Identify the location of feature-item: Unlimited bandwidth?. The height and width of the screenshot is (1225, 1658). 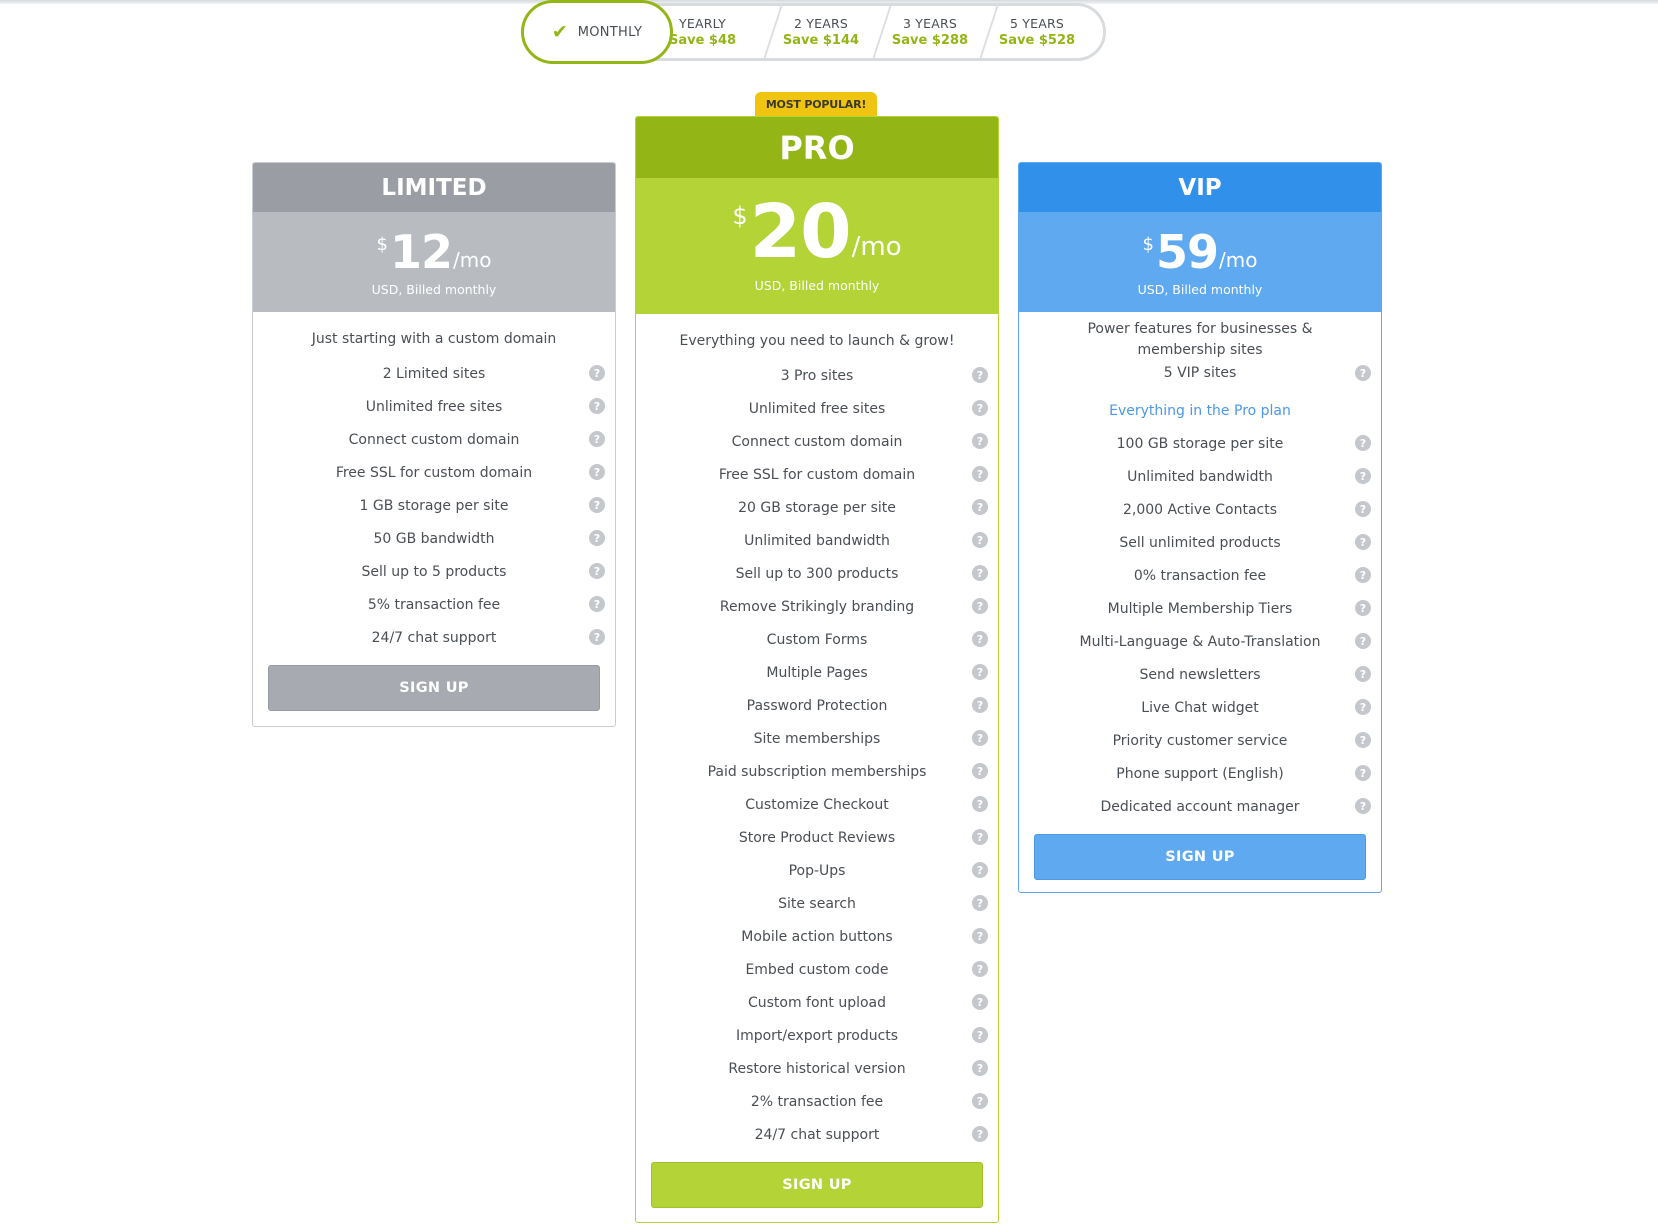
(817, 540).